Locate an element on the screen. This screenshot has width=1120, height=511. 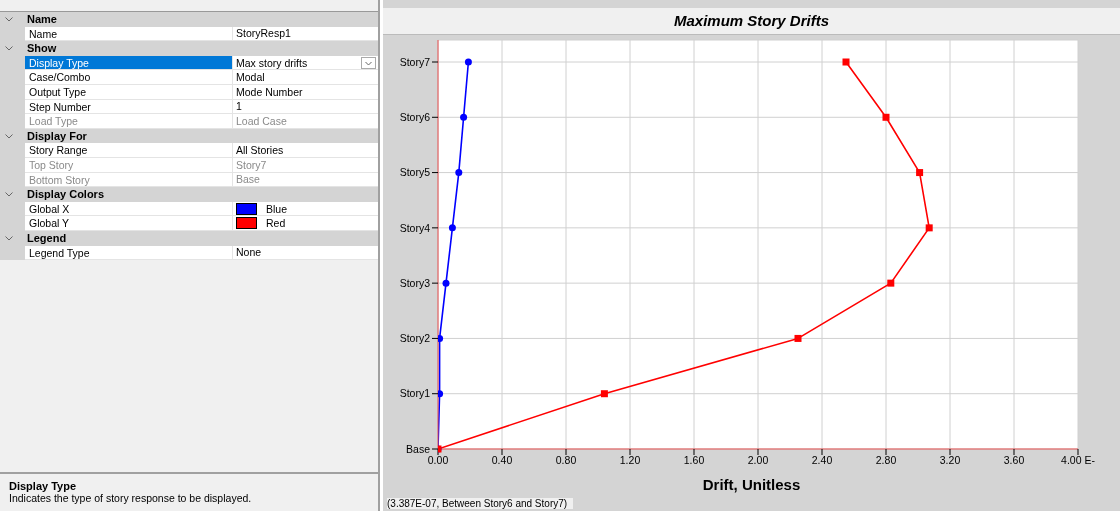
text: Max story drifts is located at coordinates (272, 62).